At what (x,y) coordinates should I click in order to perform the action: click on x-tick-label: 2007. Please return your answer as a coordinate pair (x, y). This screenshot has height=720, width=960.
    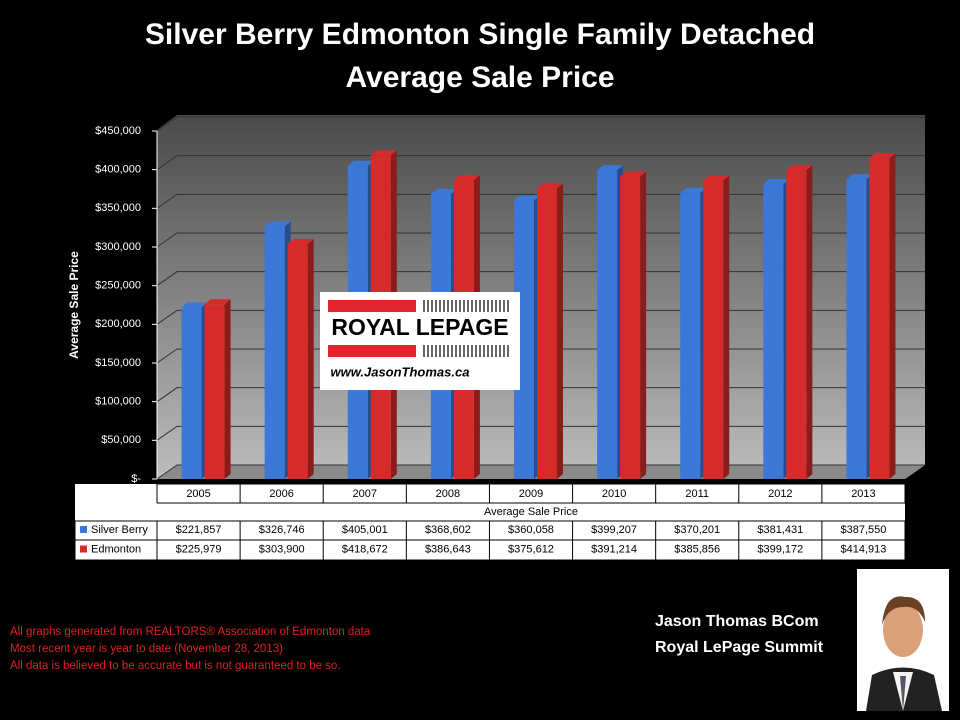
    Looking at the image, I should click on (365, 494).